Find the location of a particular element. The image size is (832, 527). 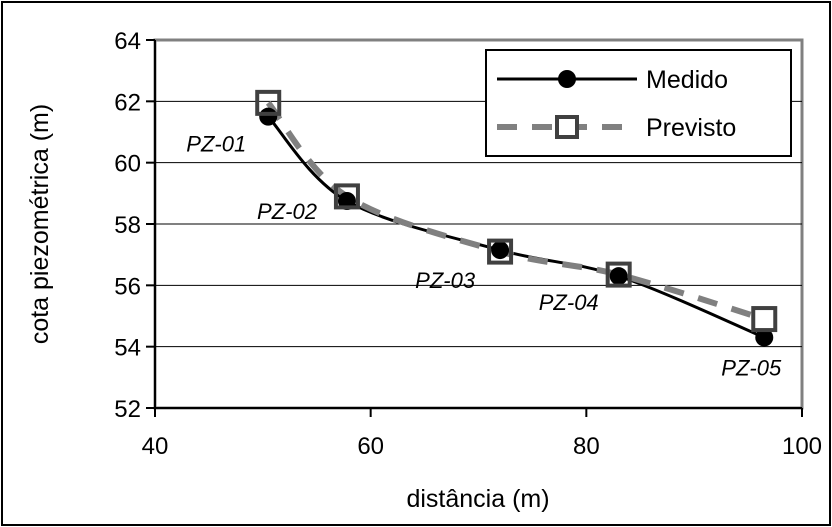

legend-box is located at coordinates (638, 103).